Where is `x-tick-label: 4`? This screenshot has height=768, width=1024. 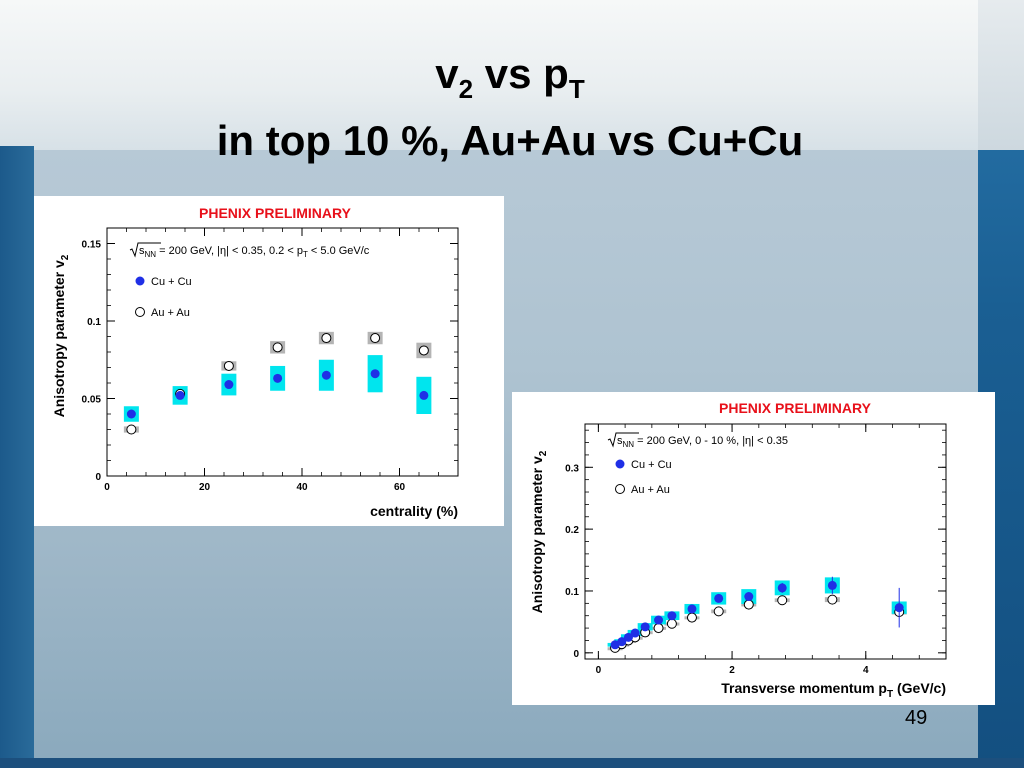 x-tick-label: 4 is located at coordinates (866, 670).